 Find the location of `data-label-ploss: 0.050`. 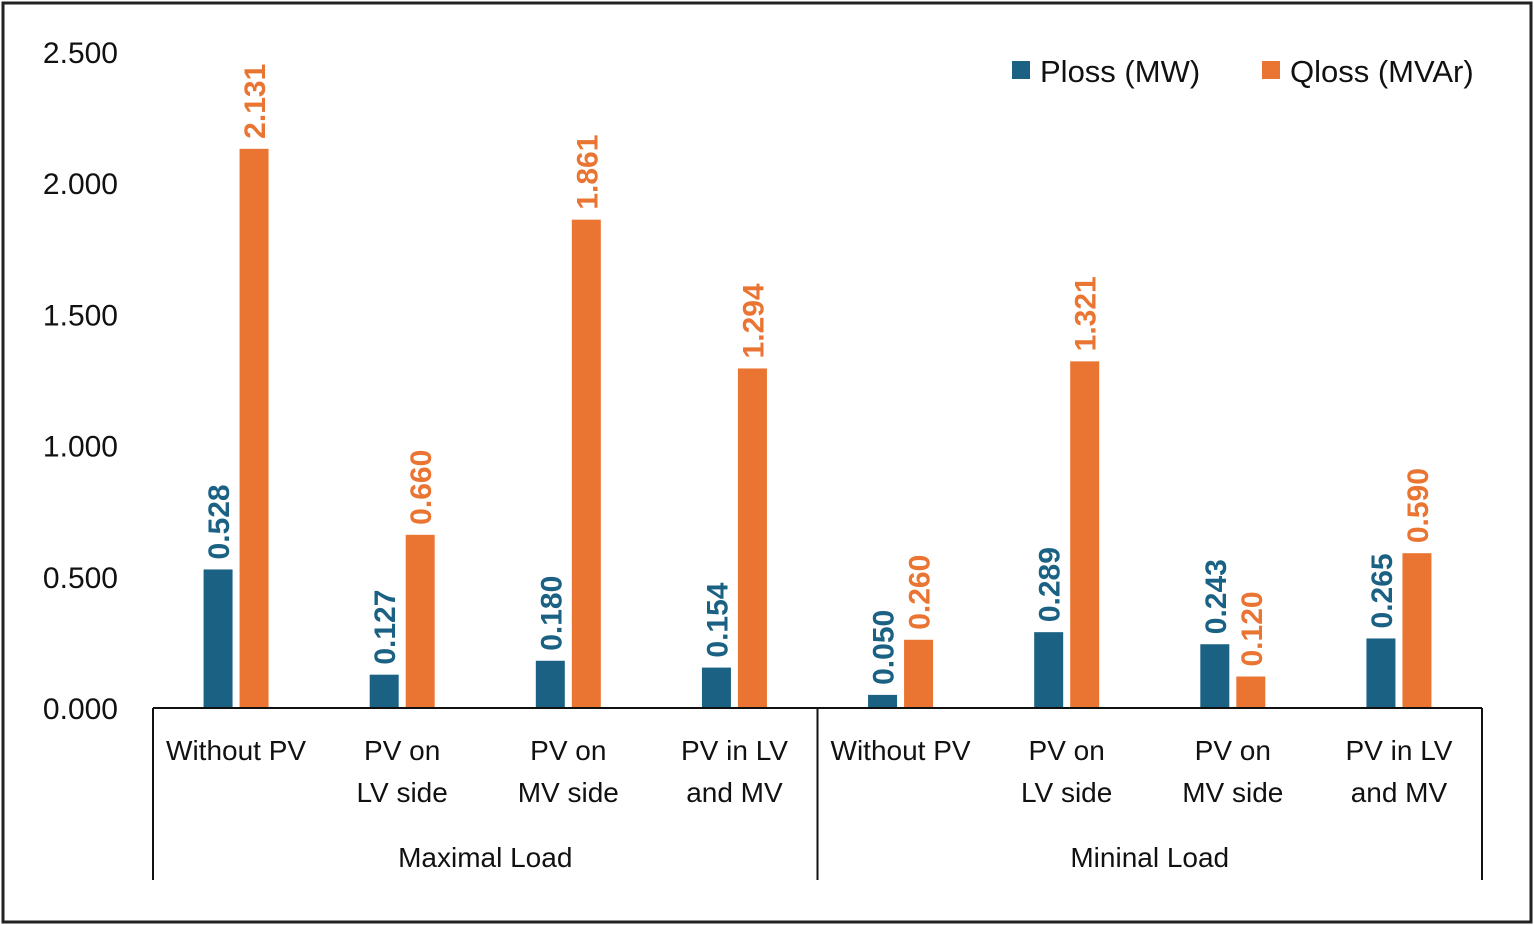

data-label-ploss: 0.050 is located at coordinates (884, 647).